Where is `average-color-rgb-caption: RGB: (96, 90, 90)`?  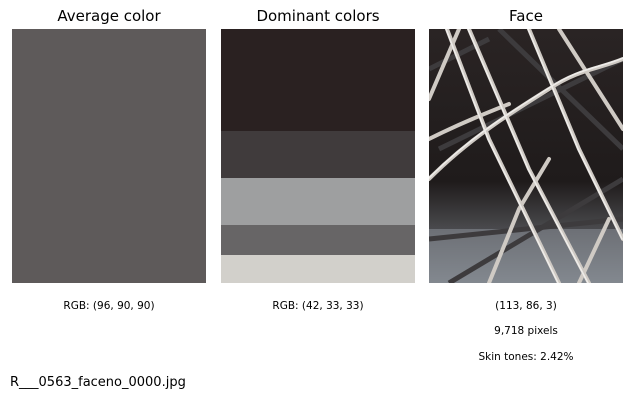 average-color-rgb-caption: RGB: (96, 90, 90) is located at coordinates (109, 306).